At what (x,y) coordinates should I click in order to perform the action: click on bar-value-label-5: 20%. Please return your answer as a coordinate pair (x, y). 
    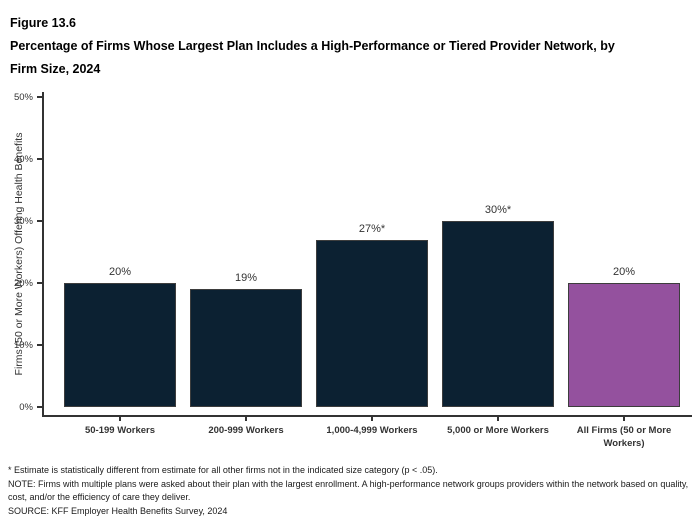
    Looking at the image, I should click on (624, 272).